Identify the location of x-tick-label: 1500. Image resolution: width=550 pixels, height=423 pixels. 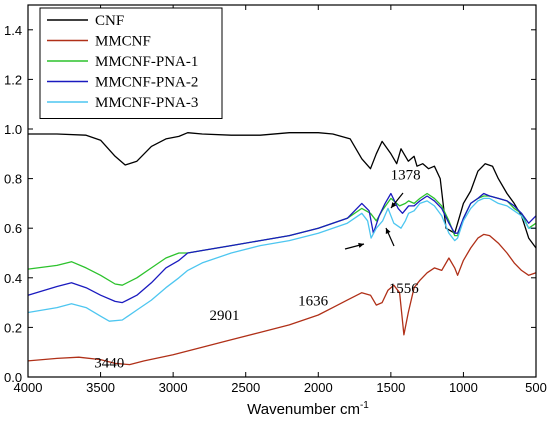
(390, 387).